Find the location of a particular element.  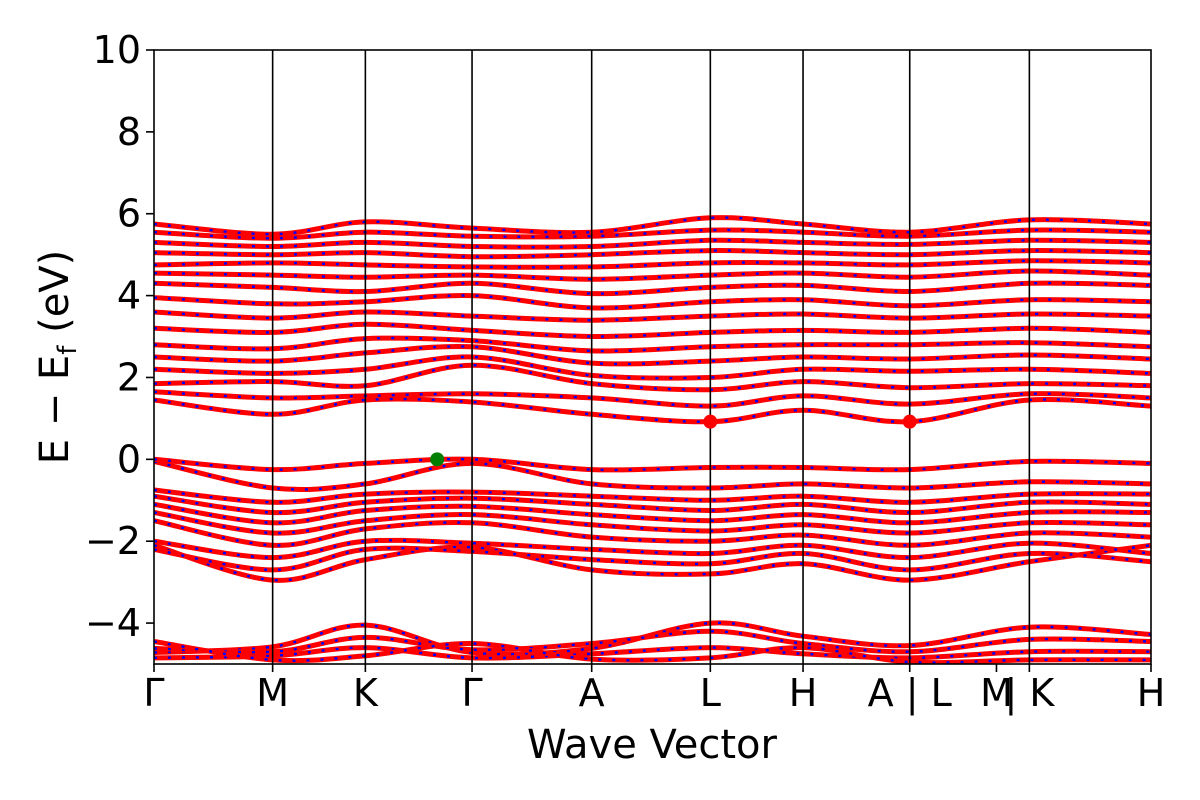

x-tick-label-4: A is located at coordinates (592, 693).